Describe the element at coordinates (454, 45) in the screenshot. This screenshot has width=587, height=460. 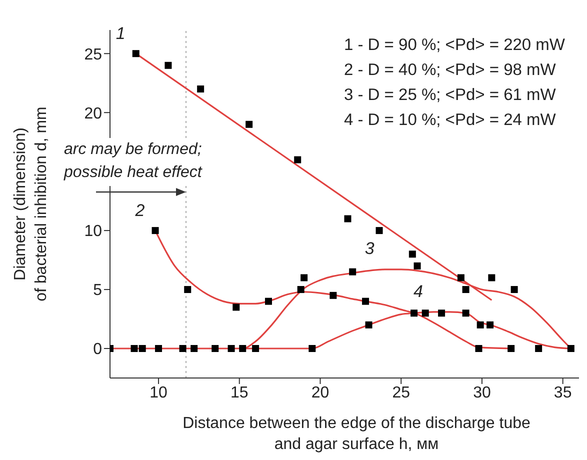
I see `annotation: 1 - D = 90 %; <Pd> = 220 mW` at that location.